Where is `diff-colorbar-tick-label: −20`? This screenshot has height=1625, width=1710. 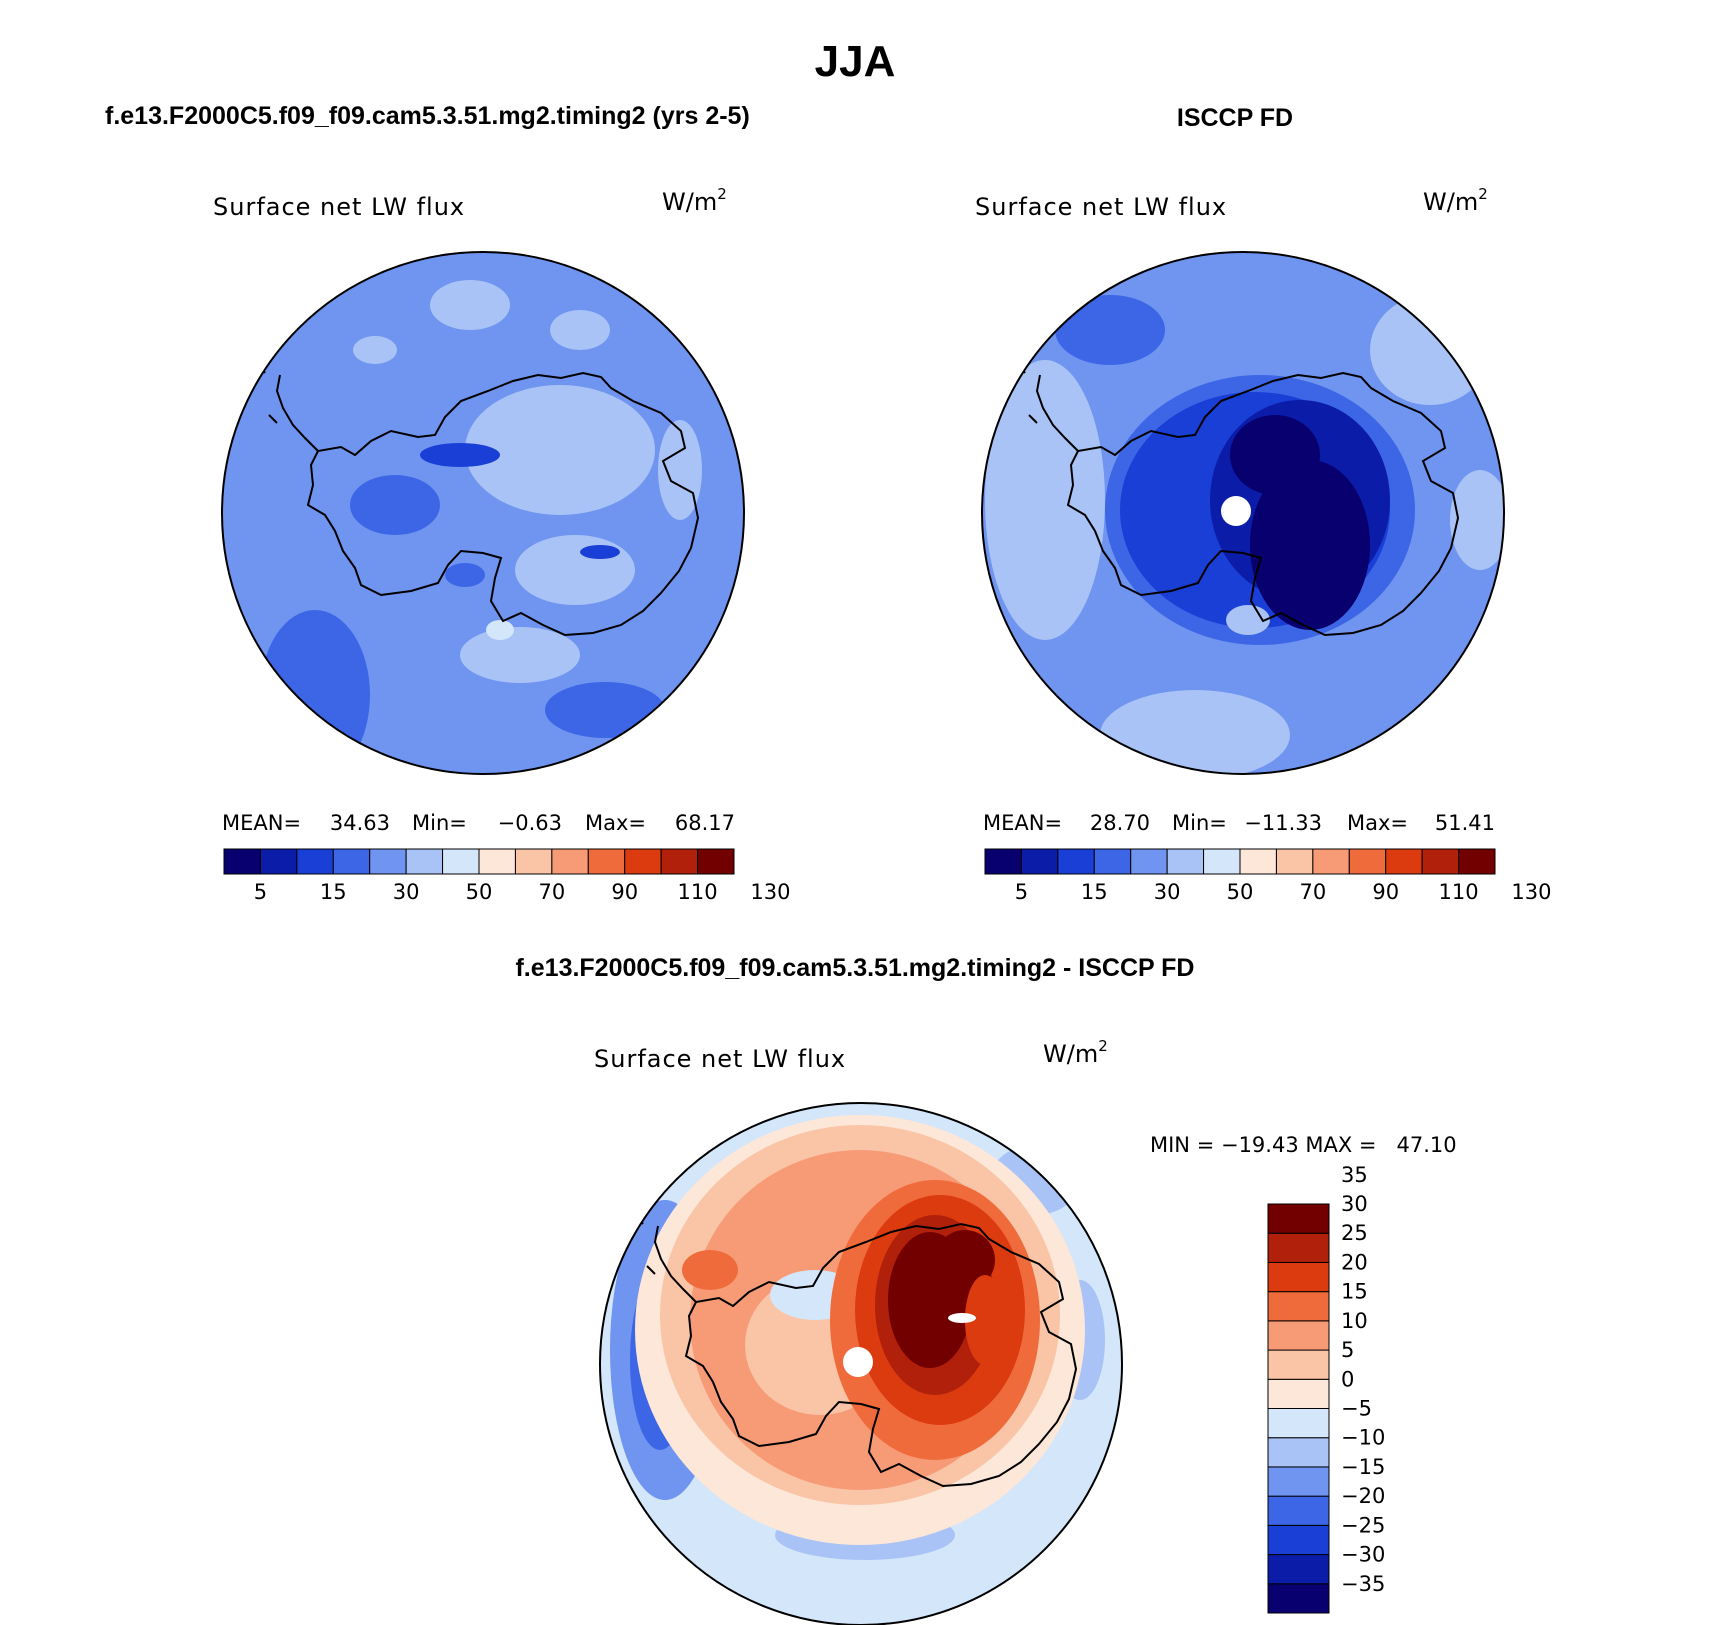 diff-colorbar-tick-label: −20 is located at coordinates (1363, 1496).